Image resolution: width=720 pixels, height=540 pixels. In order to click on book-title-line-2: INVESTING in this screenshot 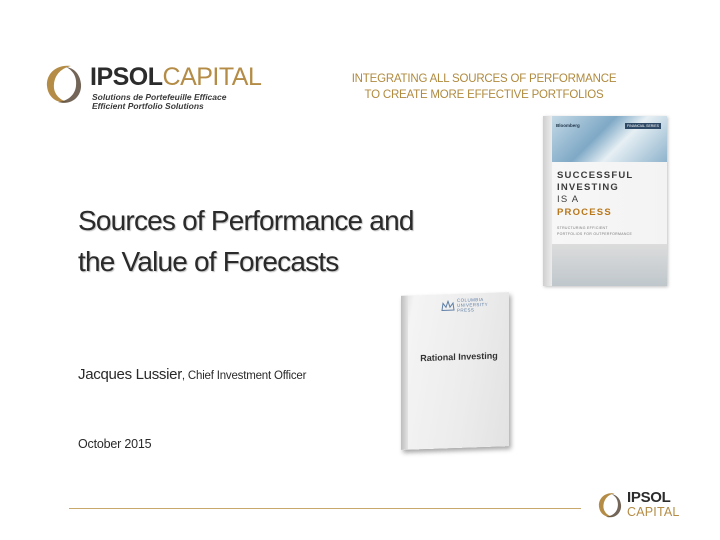, I will do `click(588, 187)`.